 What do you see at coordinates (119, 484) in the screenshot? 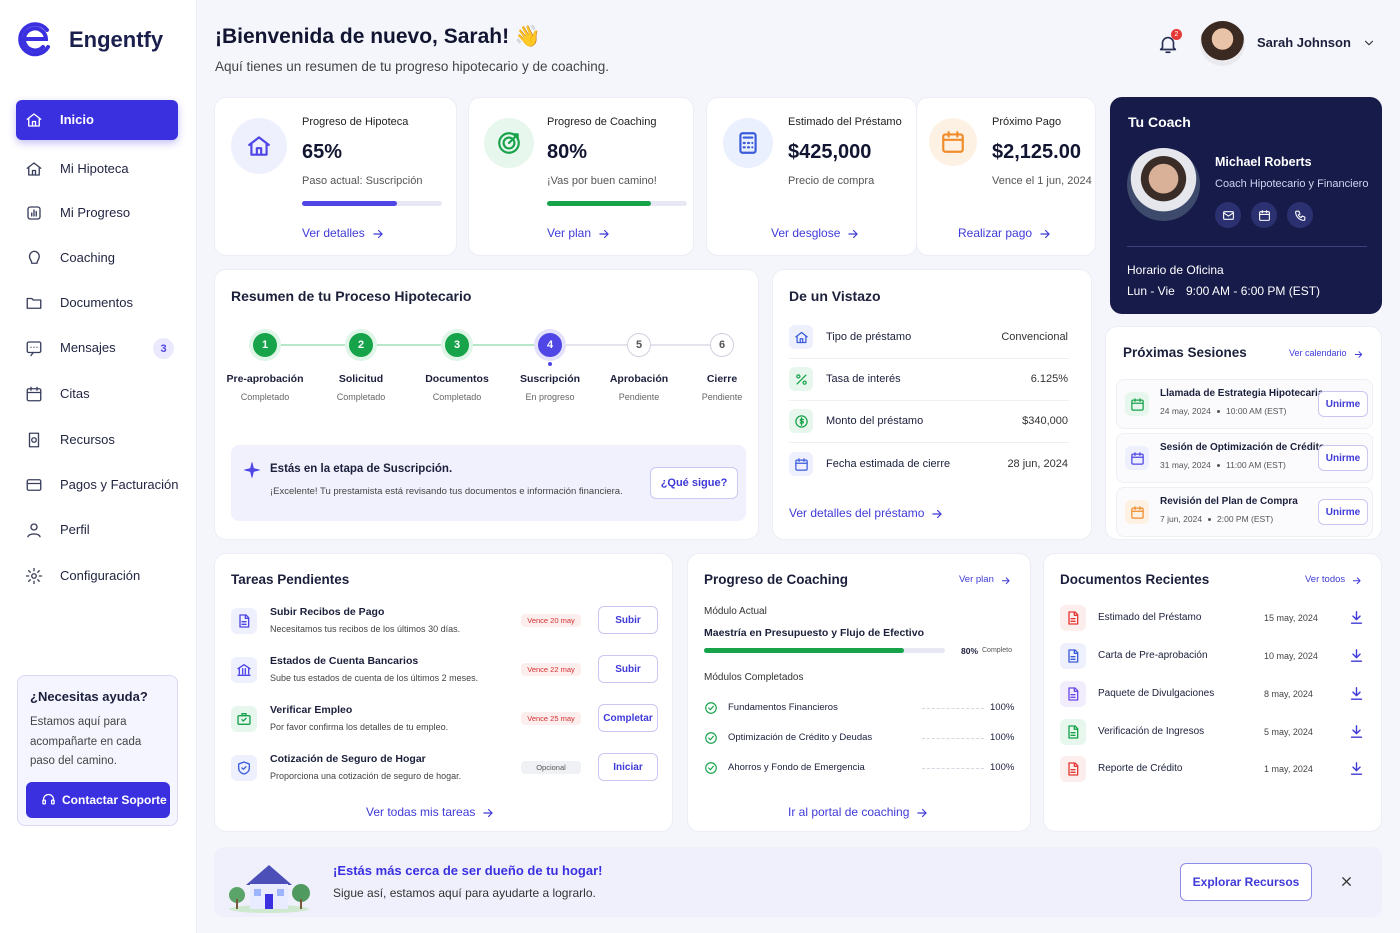
I see `nav-label: Pagos y Facturación` at bounding box center [119, 484].